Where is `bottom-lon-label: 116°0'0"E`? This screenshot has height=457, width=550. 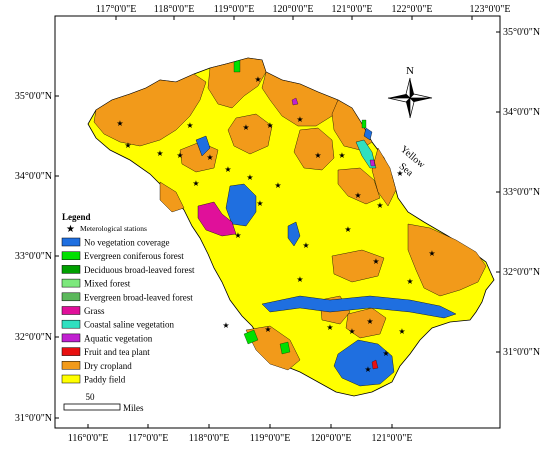 bottom-lon-label: 116°0'0"E is located at coordinates (88, 438).